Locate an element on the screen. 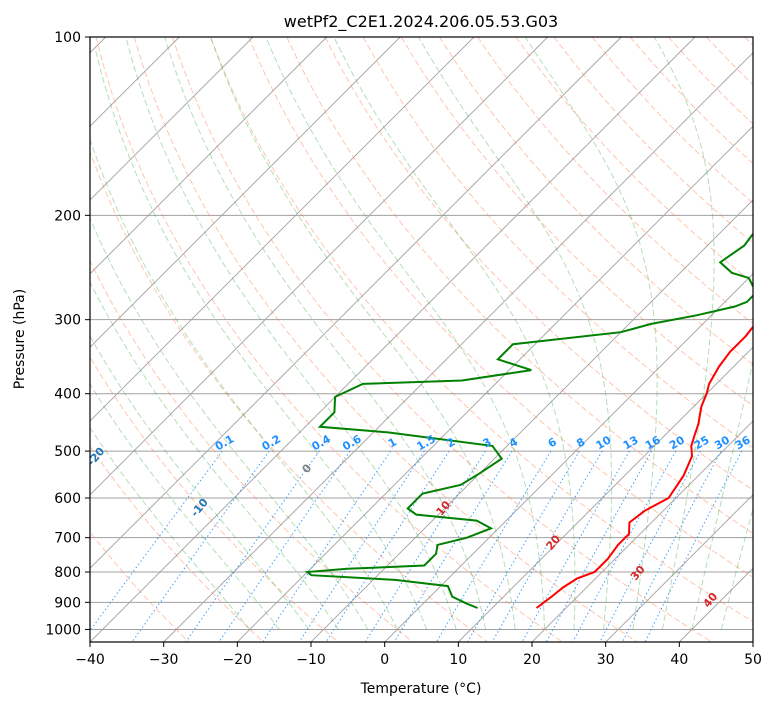 This screenshot has width=775, height=708. y-tick-label: 1000 is located at coordinates (63, 630).